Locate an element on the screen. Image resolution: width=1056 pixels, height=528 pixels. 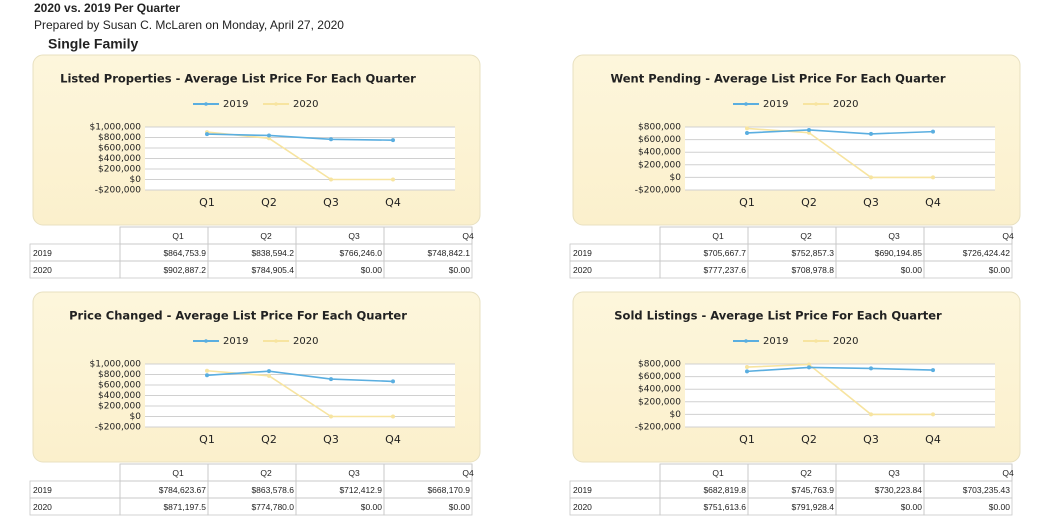
table-value: $703,235.43 is located at coordinates (987, 490).